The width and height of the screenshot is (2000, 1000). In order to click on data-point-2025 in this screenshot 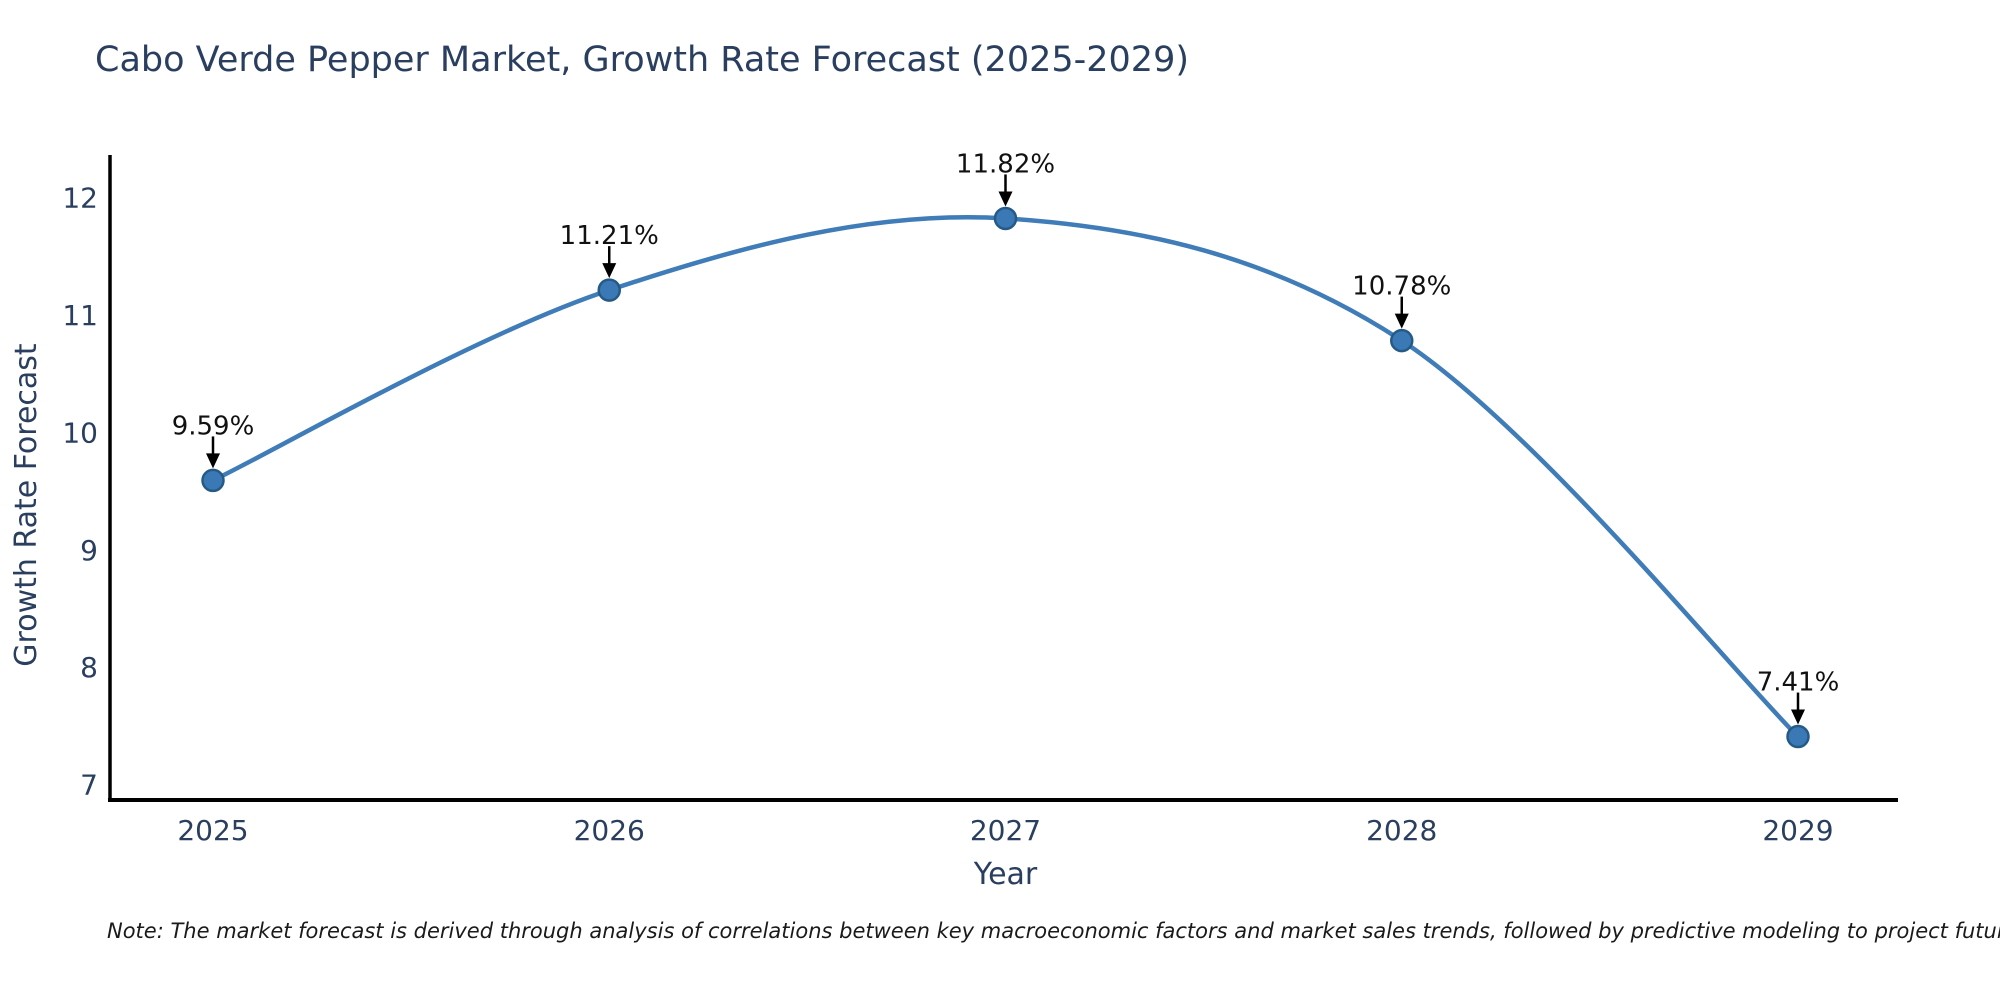, I will do `click(213, 480)`.